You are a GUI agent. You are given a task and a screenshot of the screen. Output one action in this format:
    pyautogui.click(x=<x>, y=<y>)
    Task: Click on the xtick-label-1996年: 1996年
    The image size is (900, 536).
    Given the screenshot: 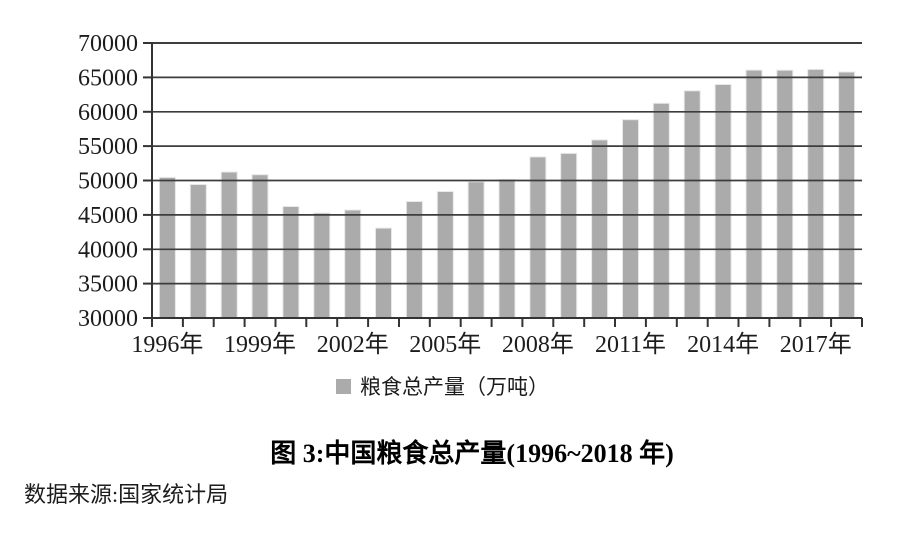 What is the action you would take?
    pyautogui.click(x=167, y=344)
    